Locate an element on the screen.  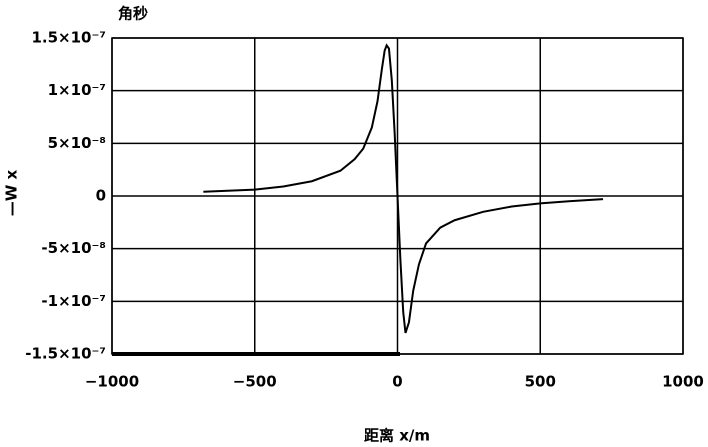
y-tick-label: 5×10⁻⁸ is located at coordinates (77, 143).